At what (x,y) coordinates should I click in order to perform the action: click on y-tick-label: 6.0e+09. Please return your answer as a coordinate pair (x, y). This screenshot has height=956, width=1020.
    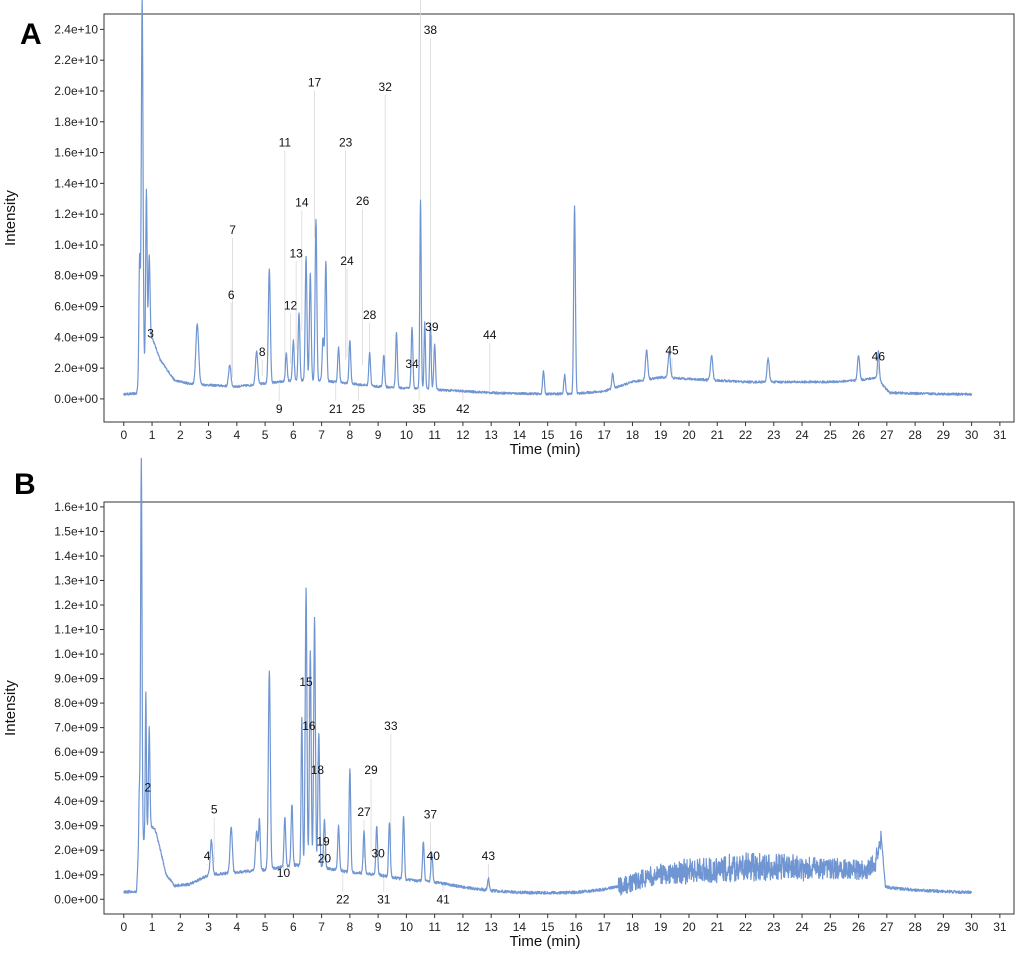
    Looking at the image, I should click on (76, 307).